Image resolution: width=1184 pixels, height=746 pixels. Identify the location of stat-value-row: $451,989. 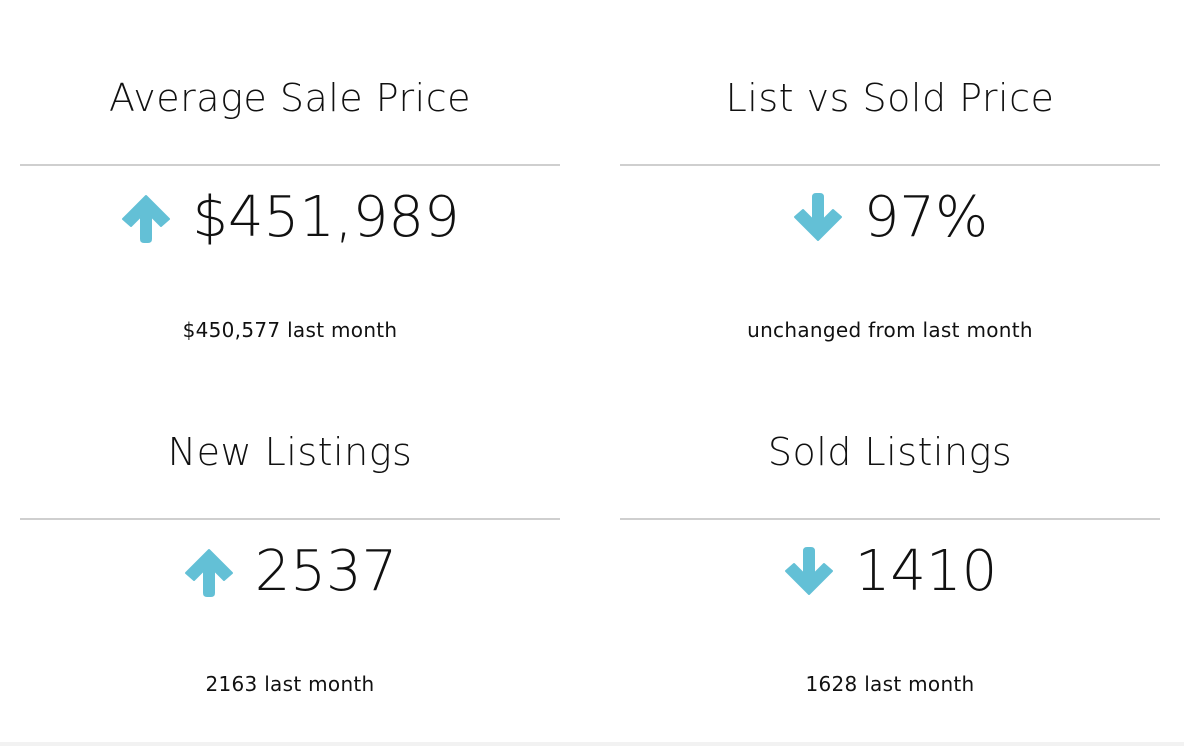
(290, 218).